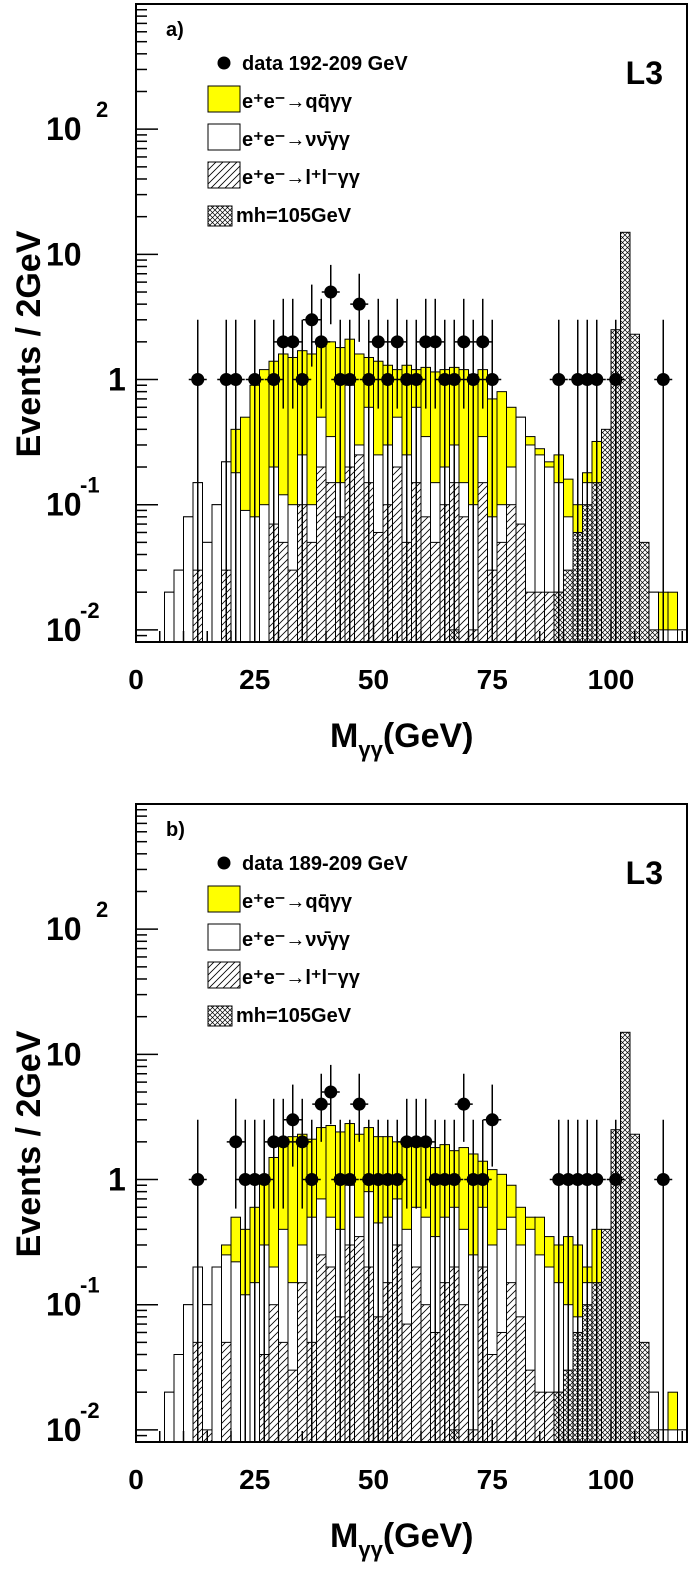 The height and width of the screenshot is (1572, 691). Describe the element at coordinates (90, 1285) in the screenshot. I see `y-tick-exponent: -1` at that location.